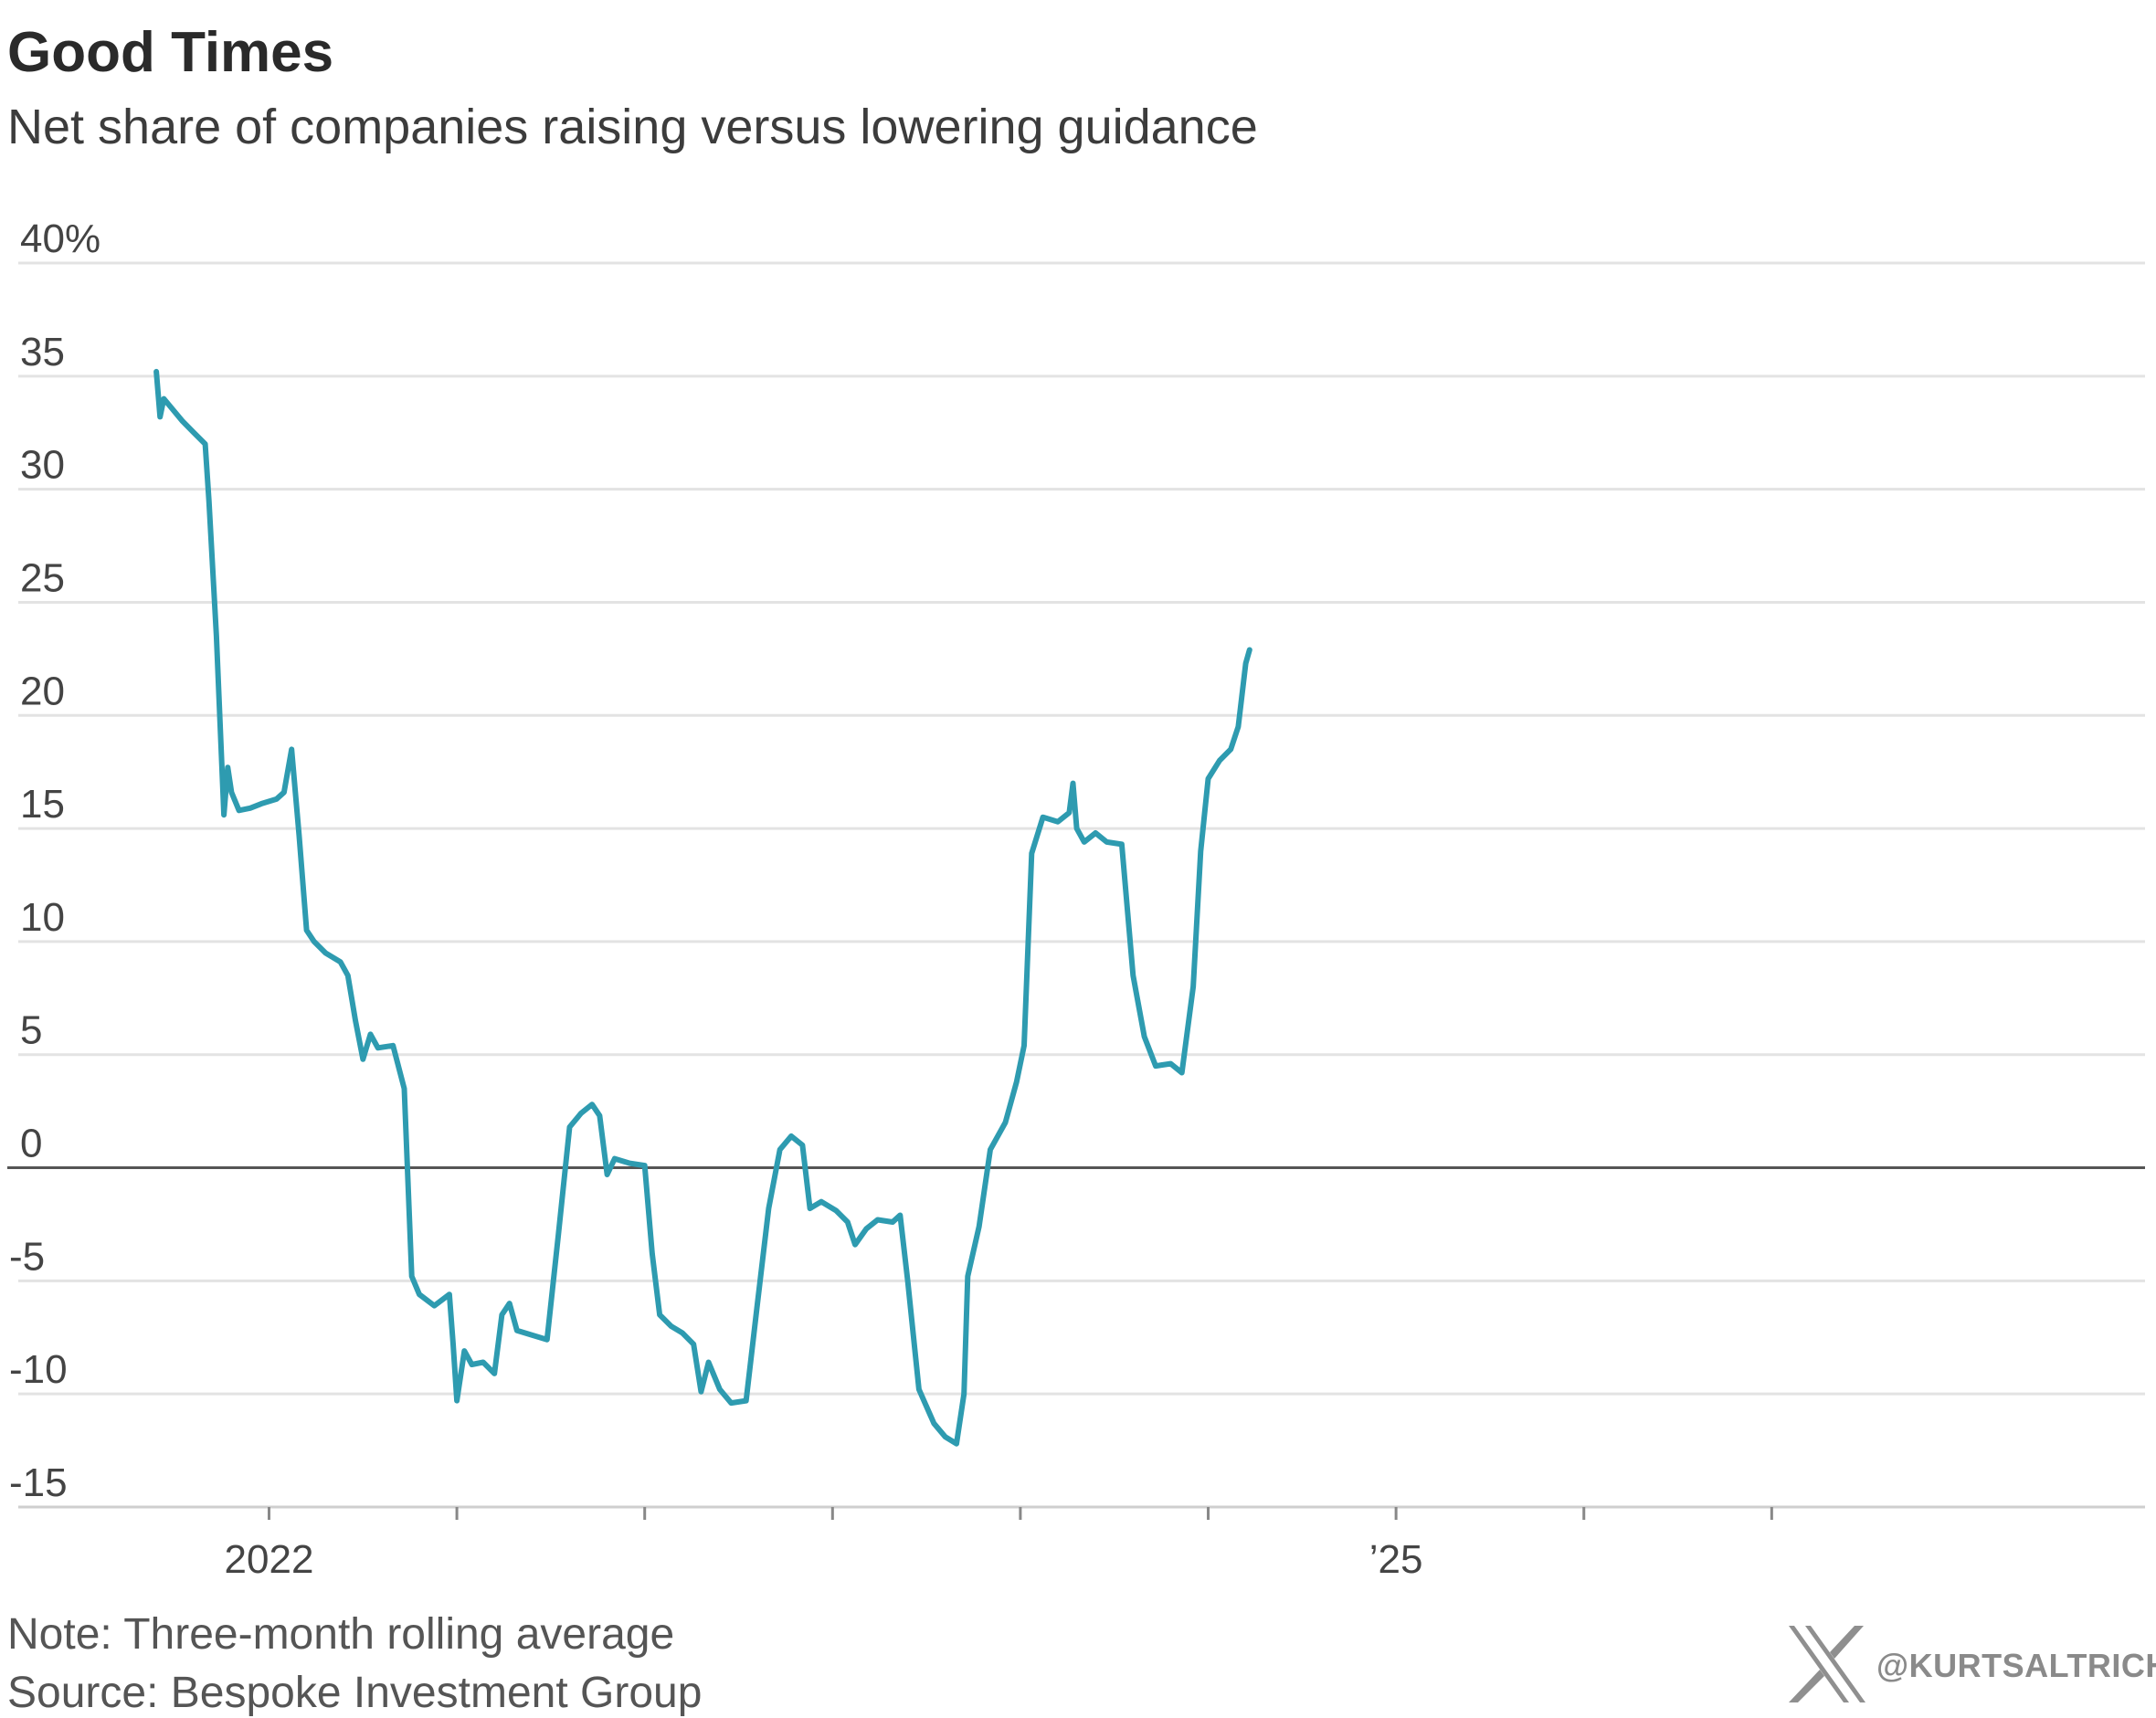 Image resolution: width=2156 pixels, height=1718 pixels. I want to click on y-tick-label: 25, so click(42, 577).